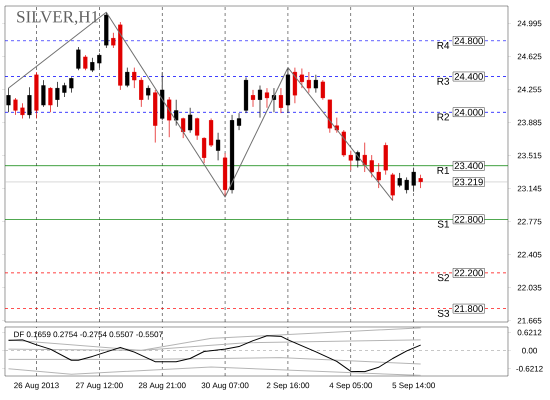 This screenshot has height=400, width=550. Describe the element at coordinates (530, 57) in the screenshot. I see `y-tick-label: 24.625` at that location.